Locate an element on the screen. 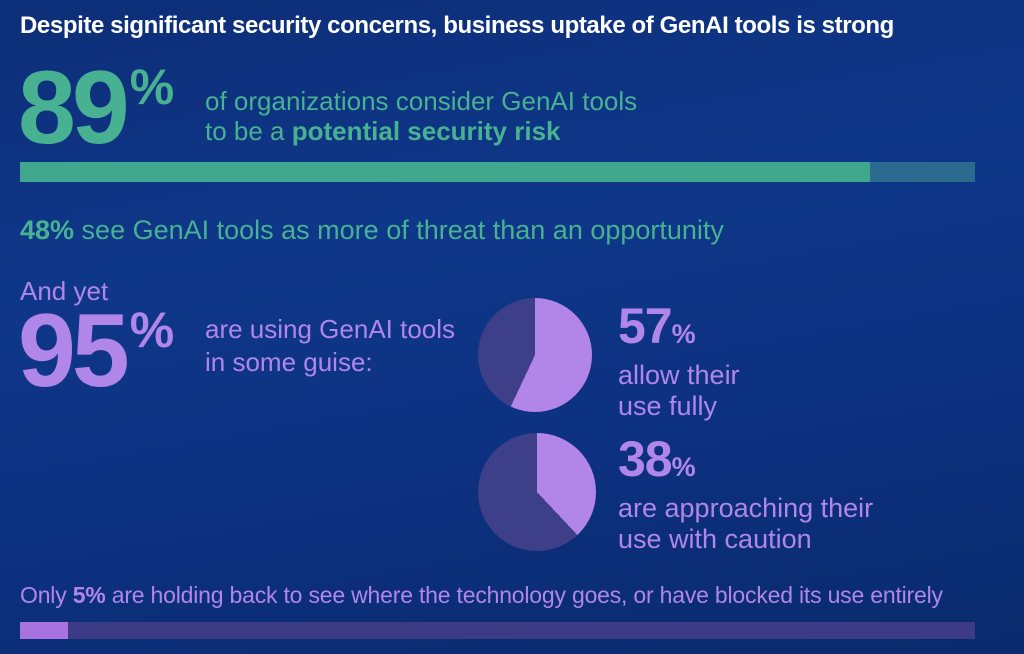 Image resolution: width=1024 pixels, height=654 pixels. pie-chart-allow-fully is located at coordinates (535, 355).